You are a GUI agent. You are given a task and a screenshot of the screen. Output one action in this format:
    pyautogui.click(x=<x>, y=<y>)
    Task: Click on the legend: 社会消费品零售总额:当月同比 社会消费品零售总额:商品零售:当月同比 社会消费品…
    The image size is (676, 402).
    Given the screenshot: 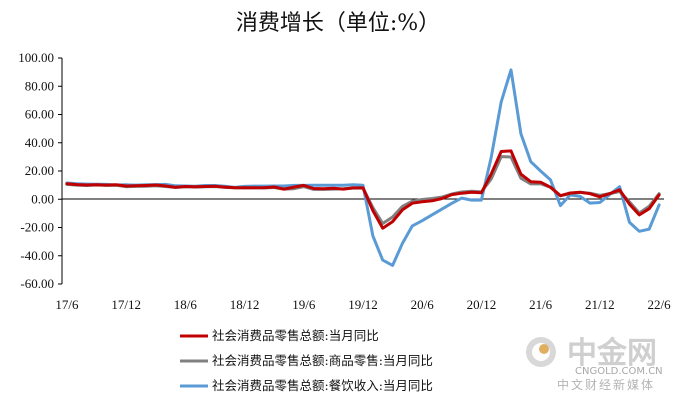 What is the action you would take?
    pyautogui.click(x=306, y=360)
    